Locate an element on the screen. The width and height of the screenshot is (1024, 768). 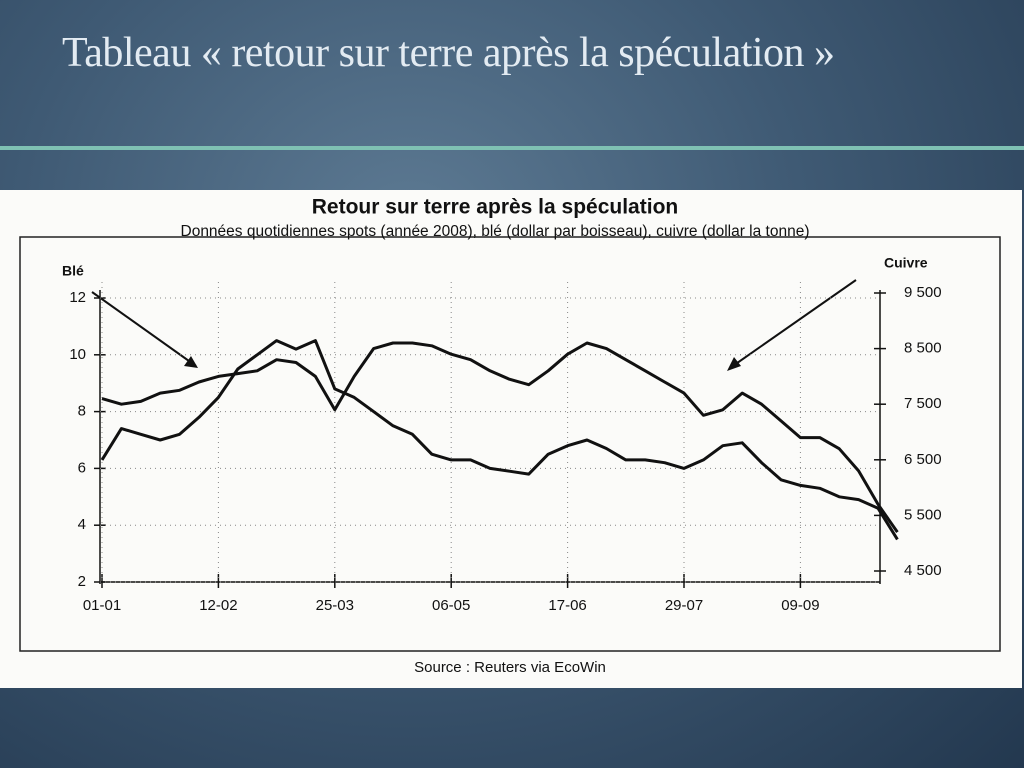
right-axis-label: Cuivre is located at coordinates (906, 263).